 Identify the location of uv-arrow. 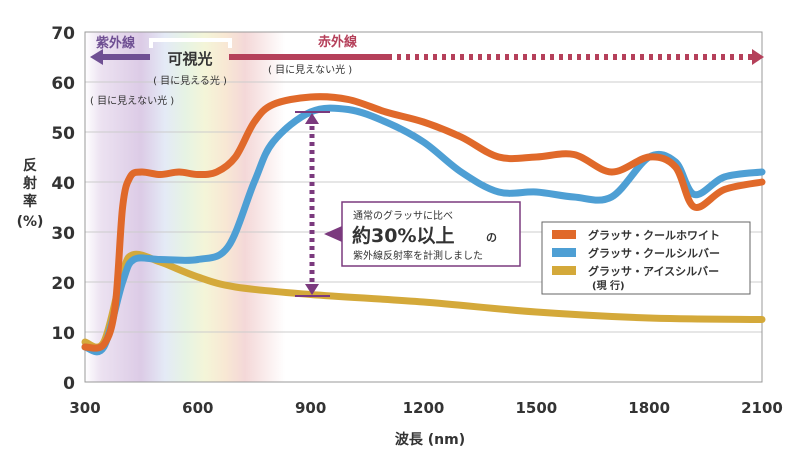
(120, 57).